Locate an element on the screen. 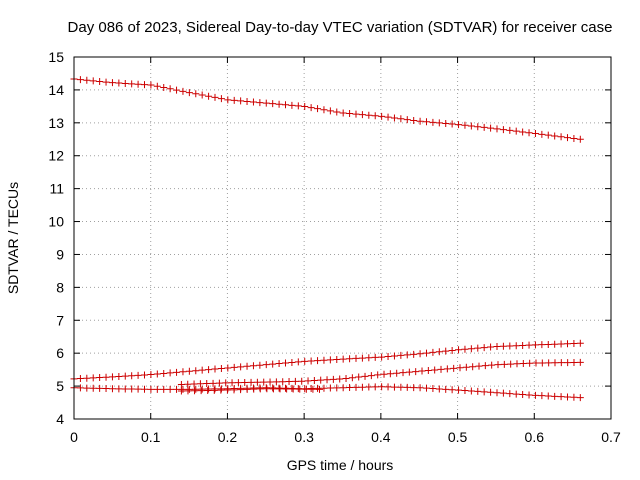 This screenshot has width=640, height=480. y-tick-label: 11 is located at coordinates (56, 189).